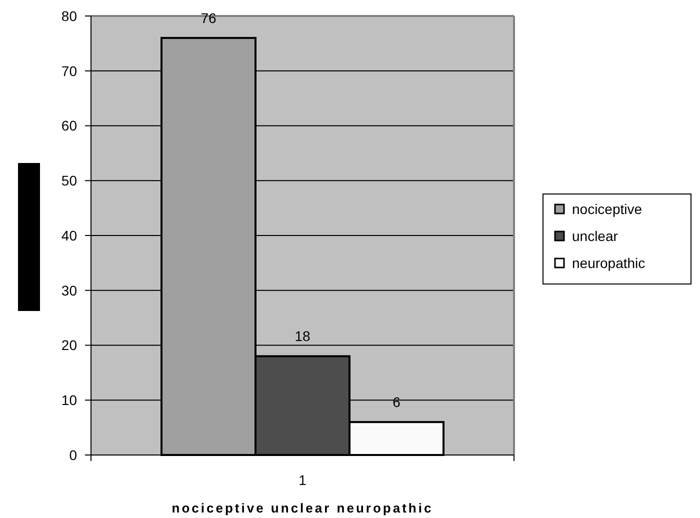 The image size is (700, 518). What do you see at coordinates (208, 18) in the screenshot?
I see `data-label: 76` at bounding box center [208, 18].